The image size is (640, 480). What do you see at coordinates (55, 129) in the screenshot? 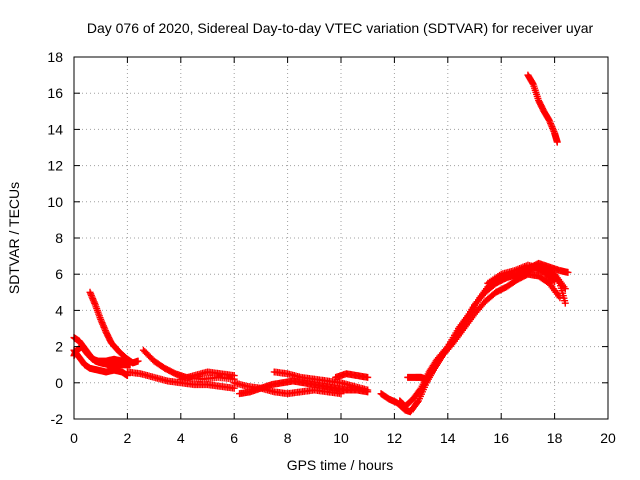
I see `y-tick-label: 14` at bounding box center [55, 129].